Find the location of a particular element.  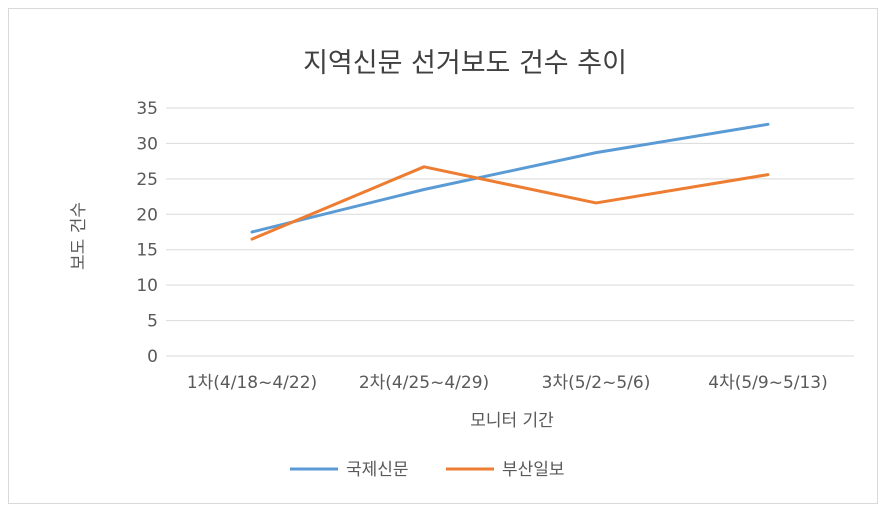

y-tick-label: 0 is located at coordinates (152, 357).